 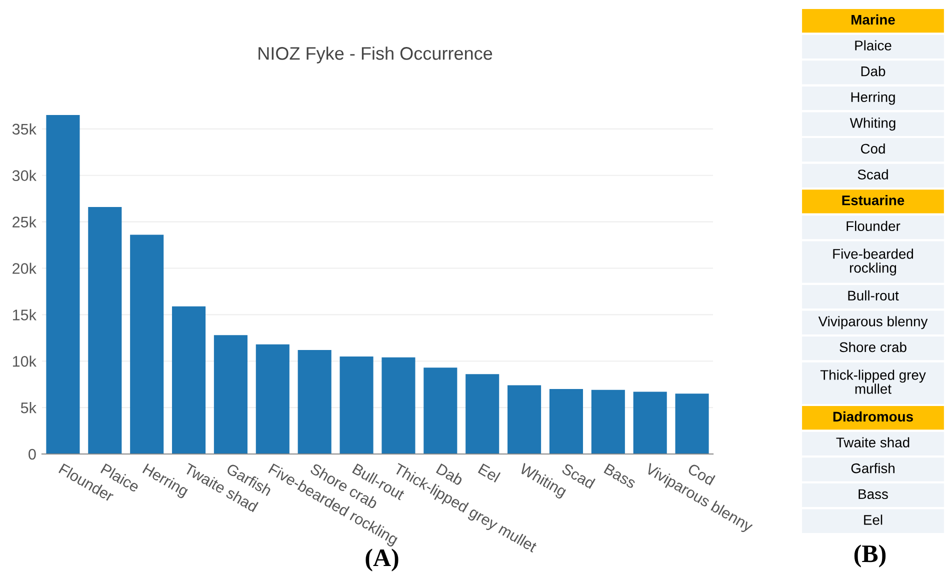 I want to click on chart-title: NIOZ Fyke - Fish Occurrence, so click(x=375, y=55).